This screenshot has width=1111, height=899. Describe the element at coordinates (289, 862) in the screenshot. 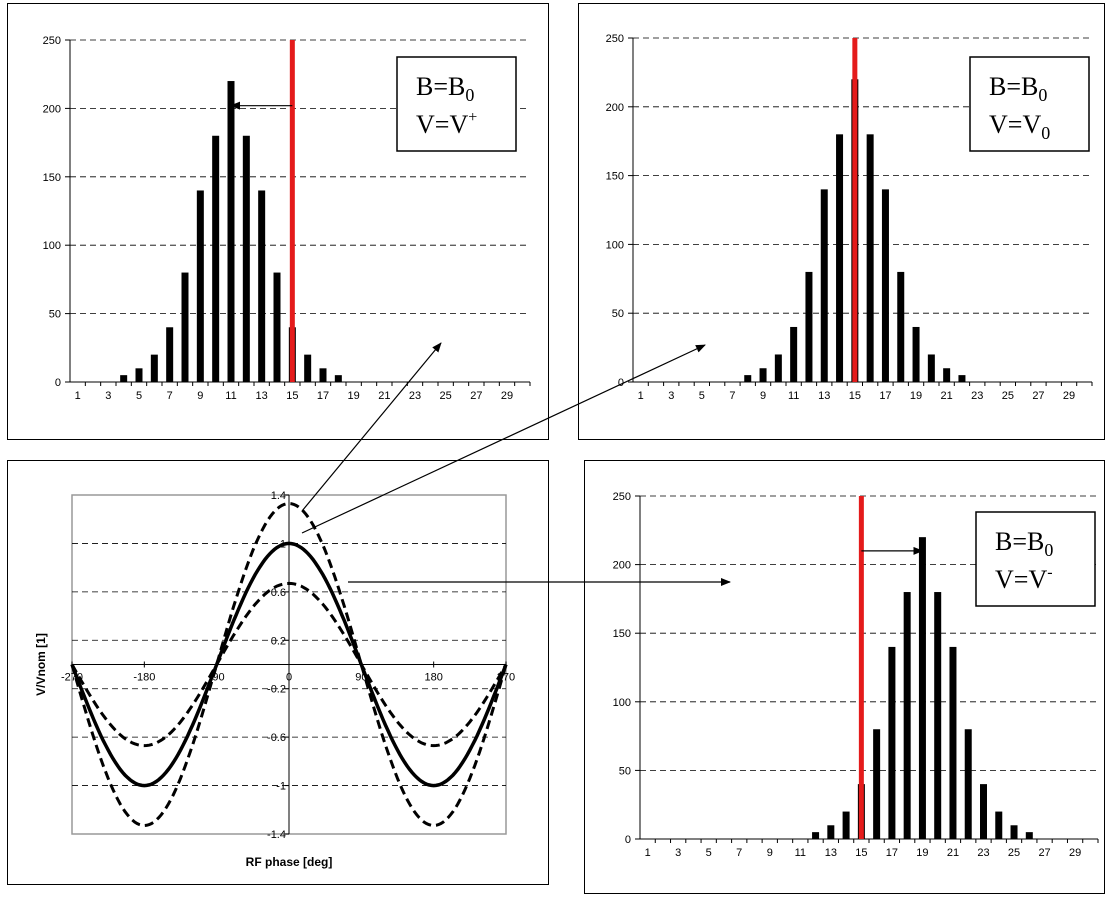

I see `x-axis-label: RF phase [deg]` at that location.